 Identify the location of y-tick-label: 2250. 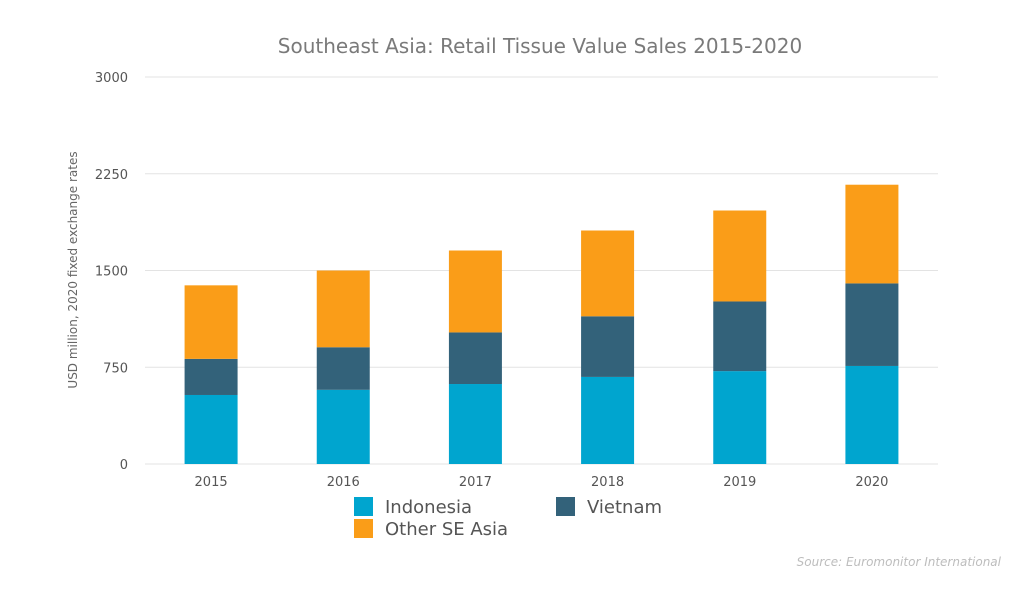
(111, 175).